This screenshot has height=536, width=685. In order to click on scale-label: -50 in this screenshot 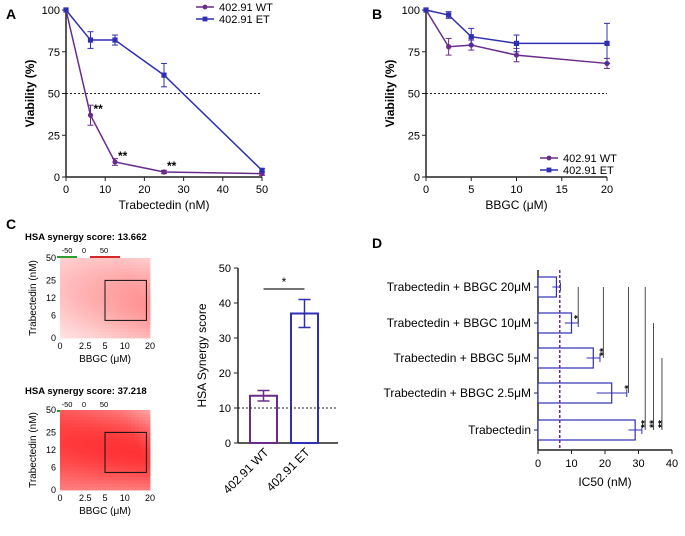, I will do `click(67, 404)`.